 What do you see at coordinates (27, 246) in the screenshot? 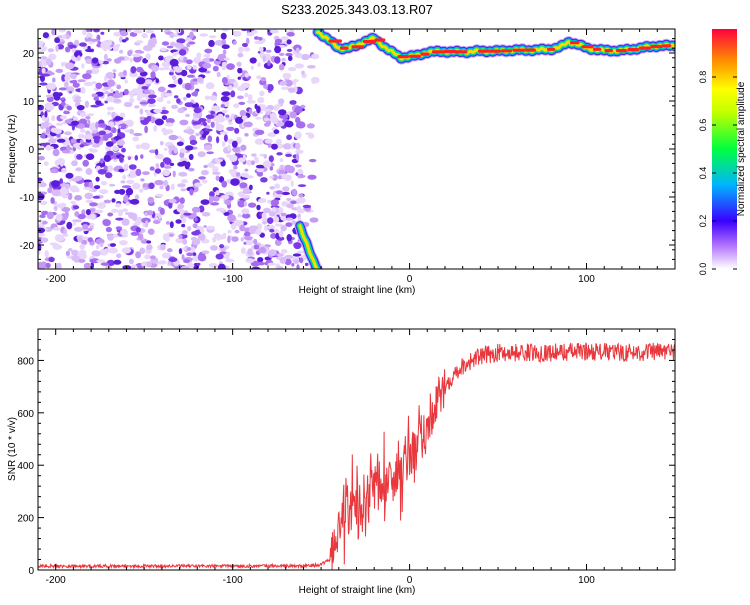
I see `spec-y-tick-label: -20` at bounding box center [27, 246].